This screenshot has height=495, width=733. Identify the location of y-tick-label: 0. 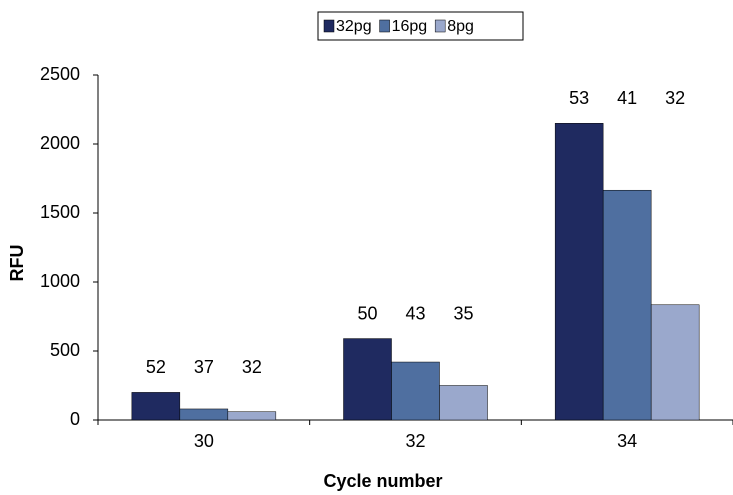
(75, 419).